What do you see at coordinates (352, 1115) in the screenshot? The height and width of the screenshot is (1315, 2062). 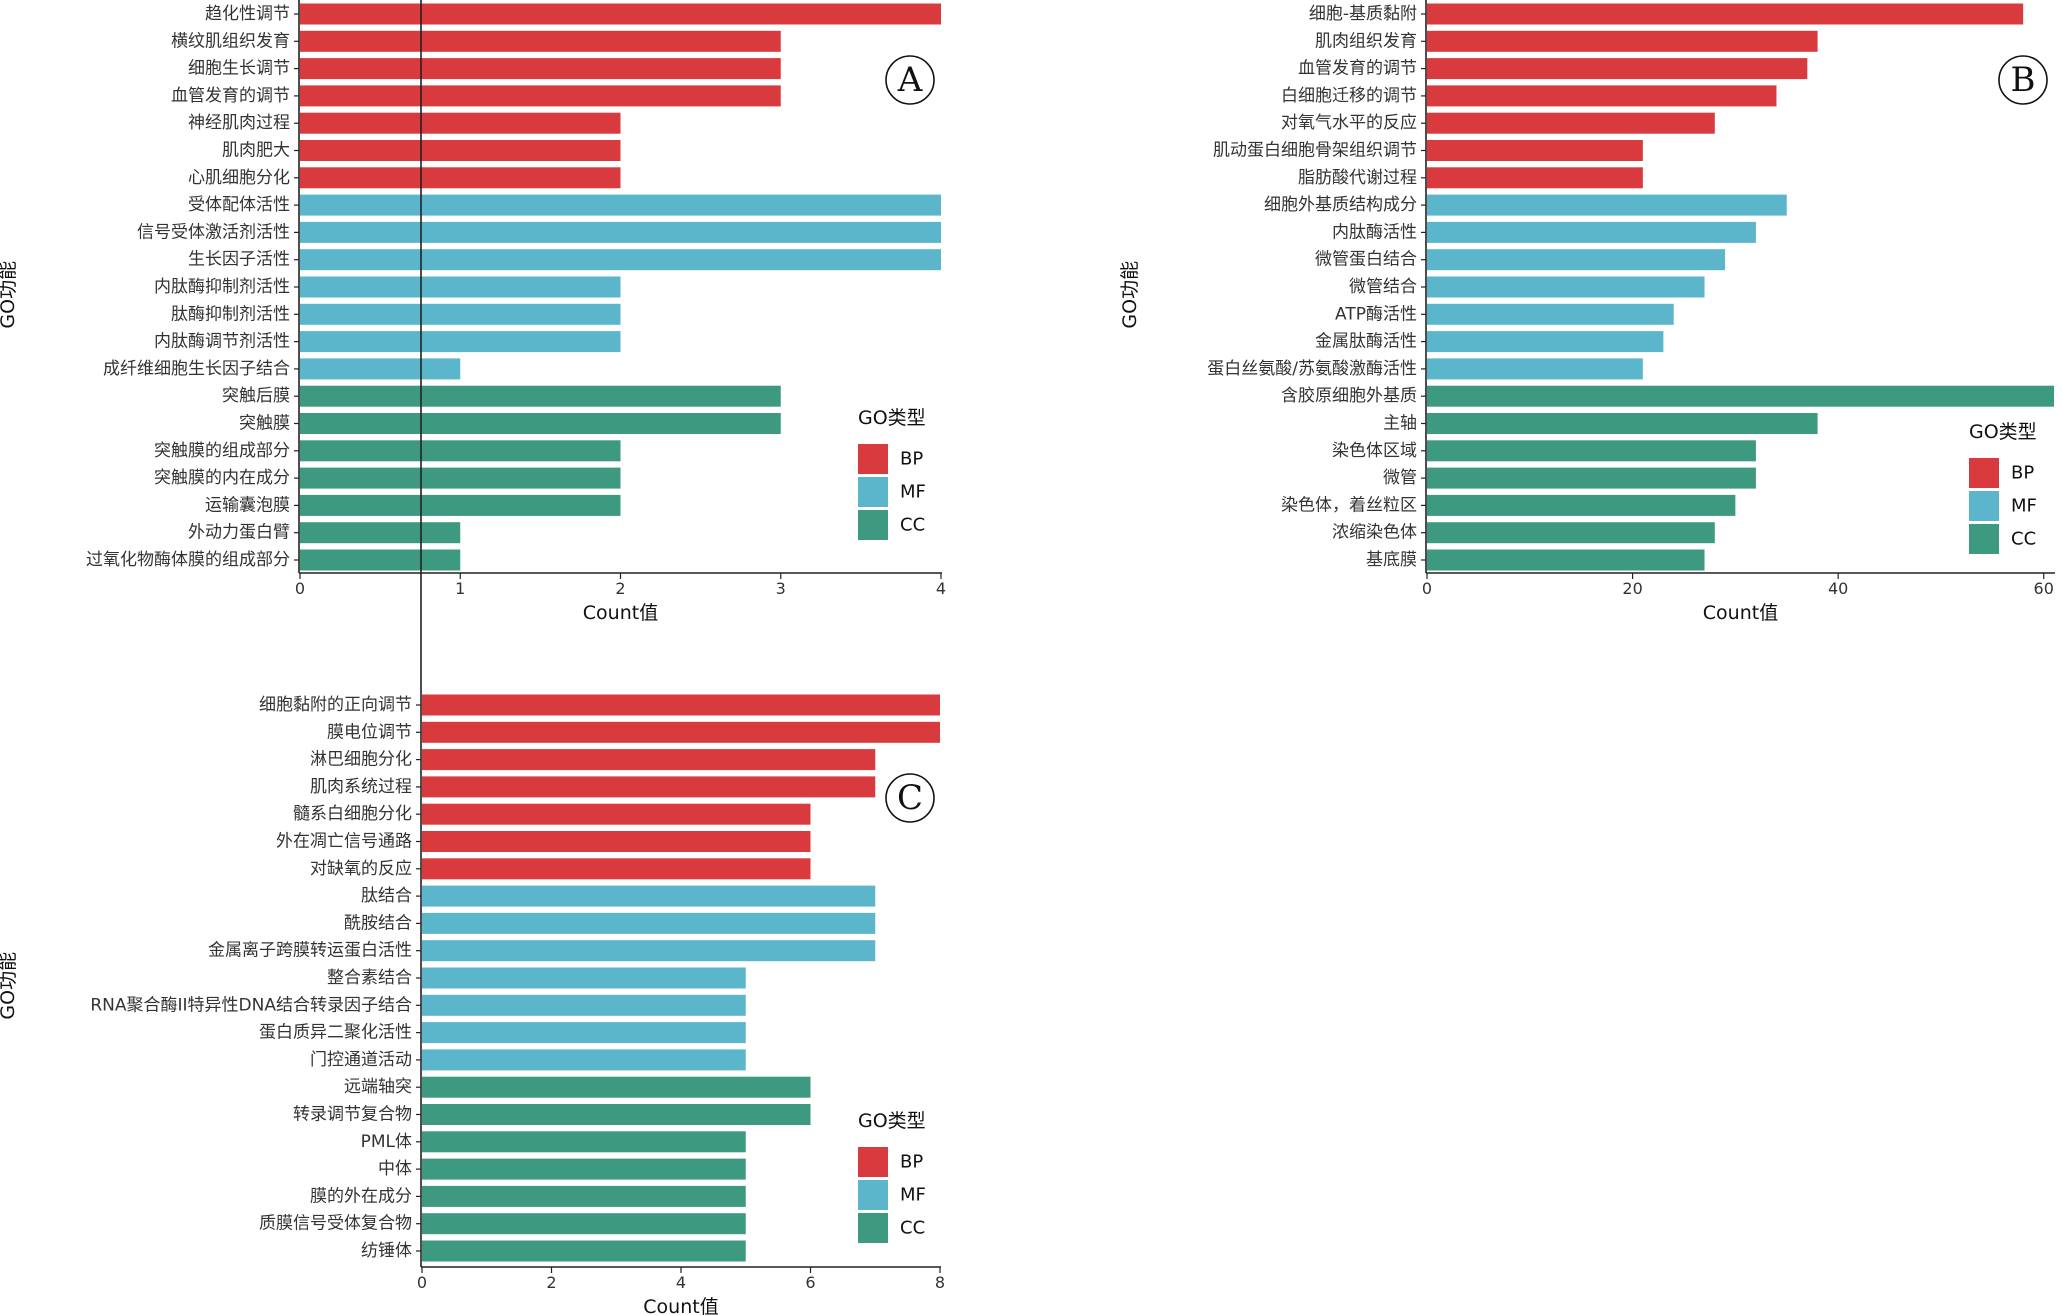 I see `panel-c-category-label: 转录调节复合物` at bounding box center [352, 1115].